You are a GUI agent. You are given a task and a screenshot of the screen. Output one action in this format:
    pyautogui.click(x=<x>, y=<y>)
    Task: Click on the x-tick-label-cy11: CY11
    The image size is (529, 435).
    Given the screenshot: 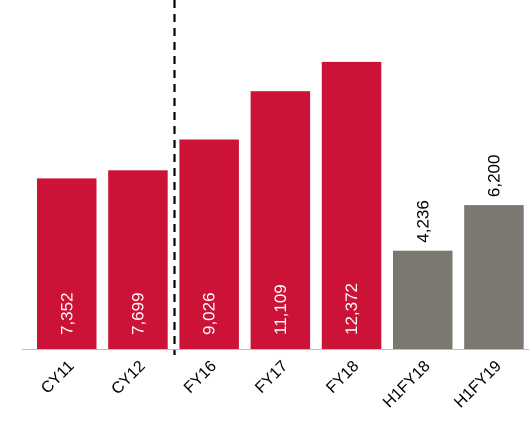 What is the action you would take?
    pyautogui.click(x=58, y=378)
    